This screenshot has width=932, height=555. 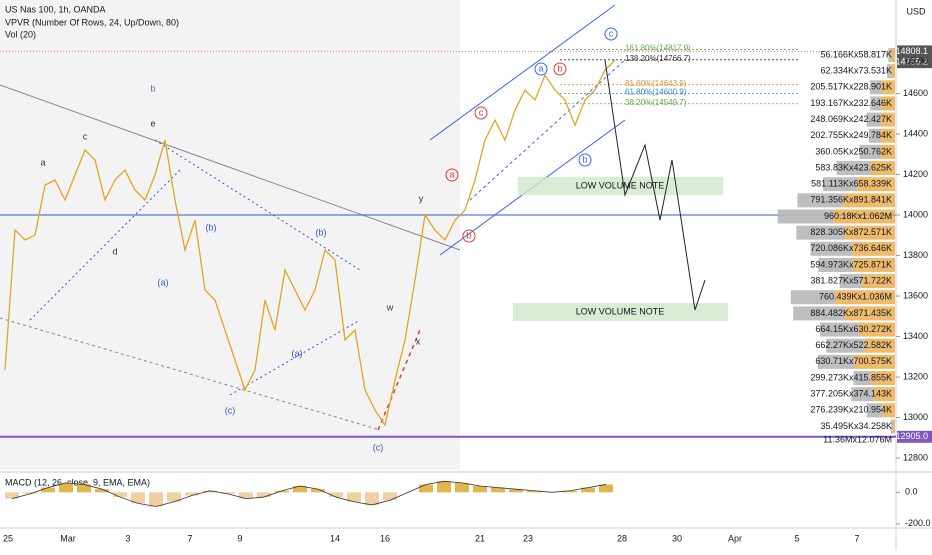 I want to click on x-tick-label: 23, so click(x=528, y=538).